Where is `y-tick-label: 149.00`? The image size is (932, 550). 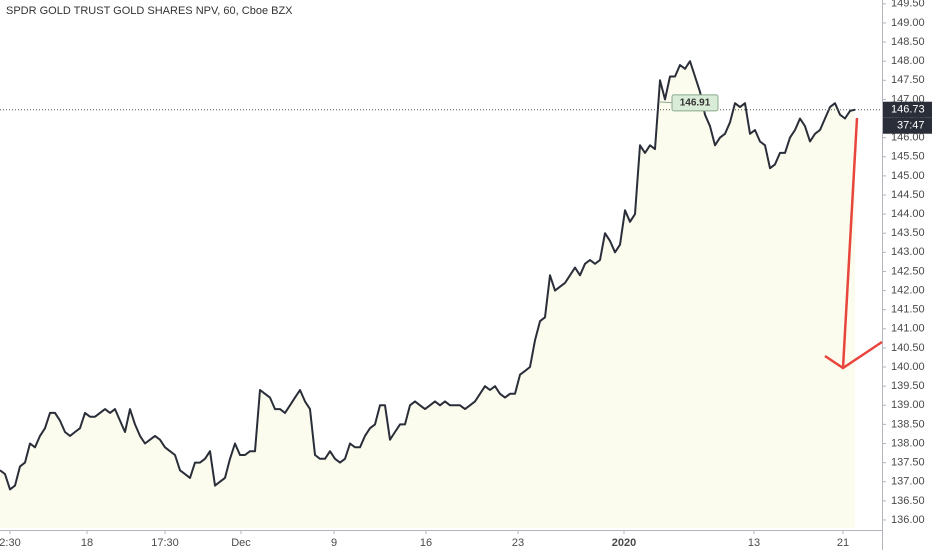
y-tick-label: 149.00 is located at coordinates (908, 23).